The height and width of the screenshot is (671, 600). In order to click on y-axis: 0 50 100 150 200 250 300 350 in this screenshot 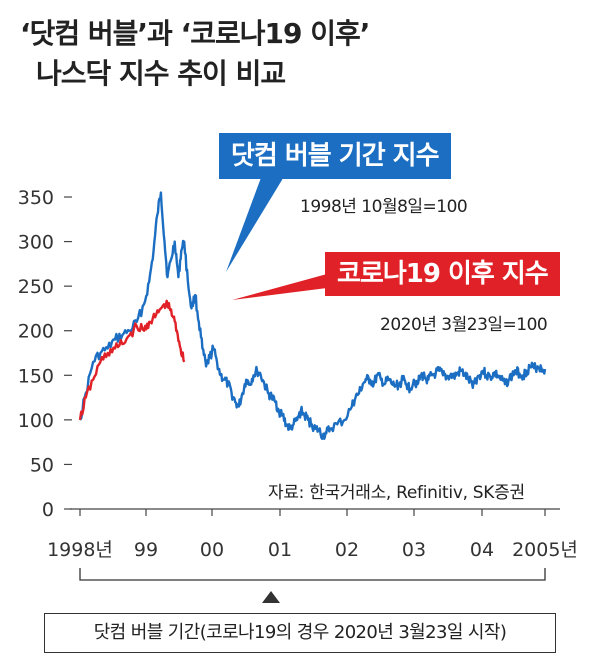, I will do `click(45, 354)`.